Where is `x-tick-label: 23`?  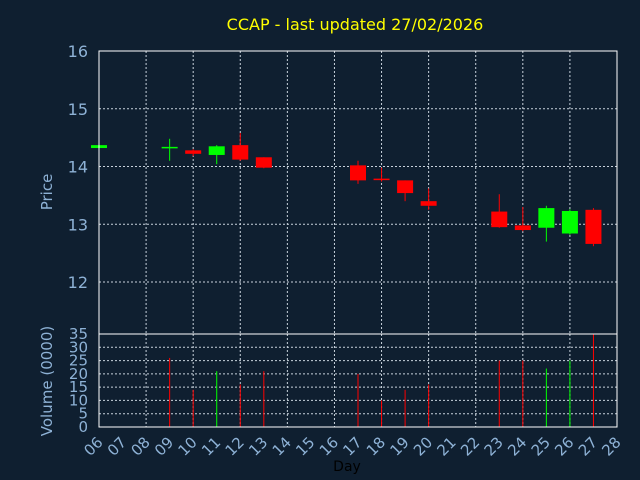
x-tick-label: 23 is located at coordinates (494, 446).